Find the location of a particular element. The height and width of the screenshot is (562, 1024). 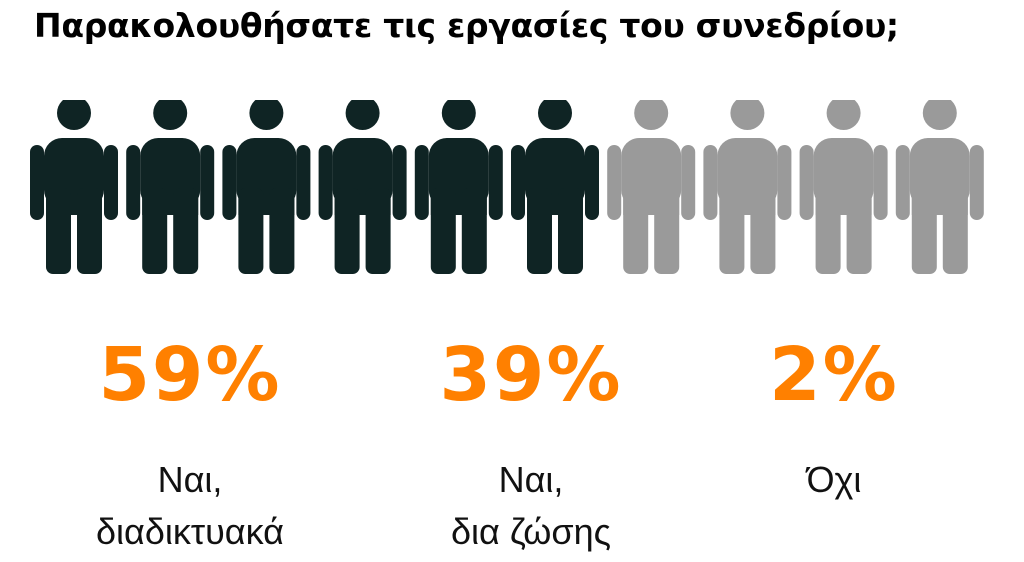

stat-online-label: Ναι, διαδικτυακά is located at coordinates (190, 506).